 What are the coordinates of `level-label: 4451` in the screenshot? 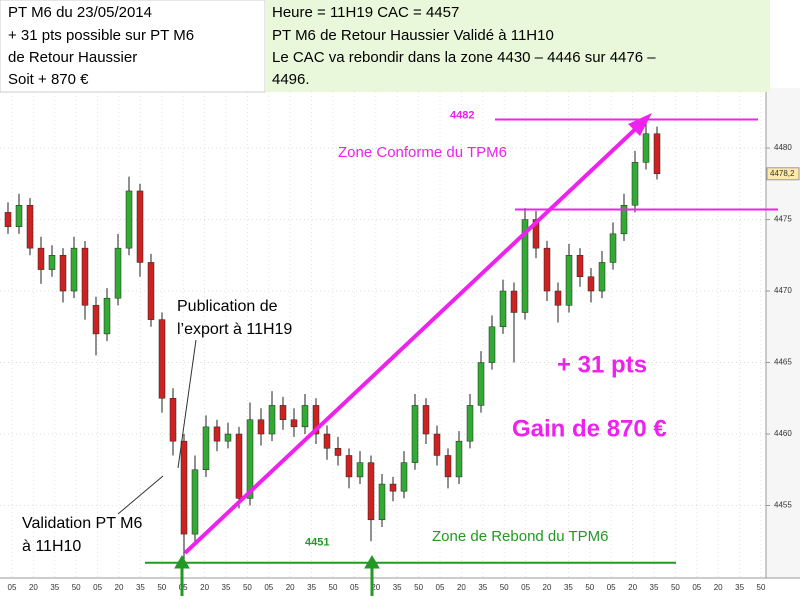 It's located at (317, 543).